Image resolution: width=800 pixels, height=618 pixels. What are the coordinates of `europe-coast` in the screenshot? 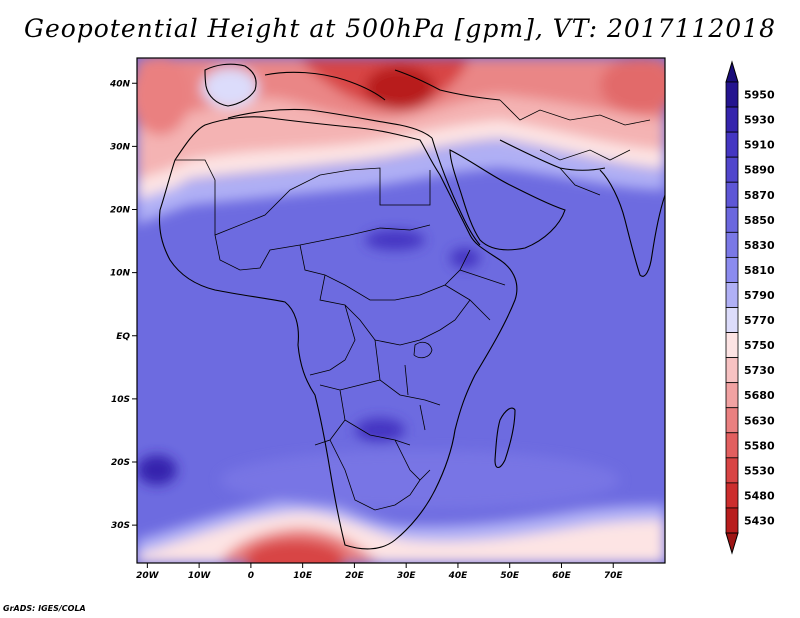 It's located at (352, 85).